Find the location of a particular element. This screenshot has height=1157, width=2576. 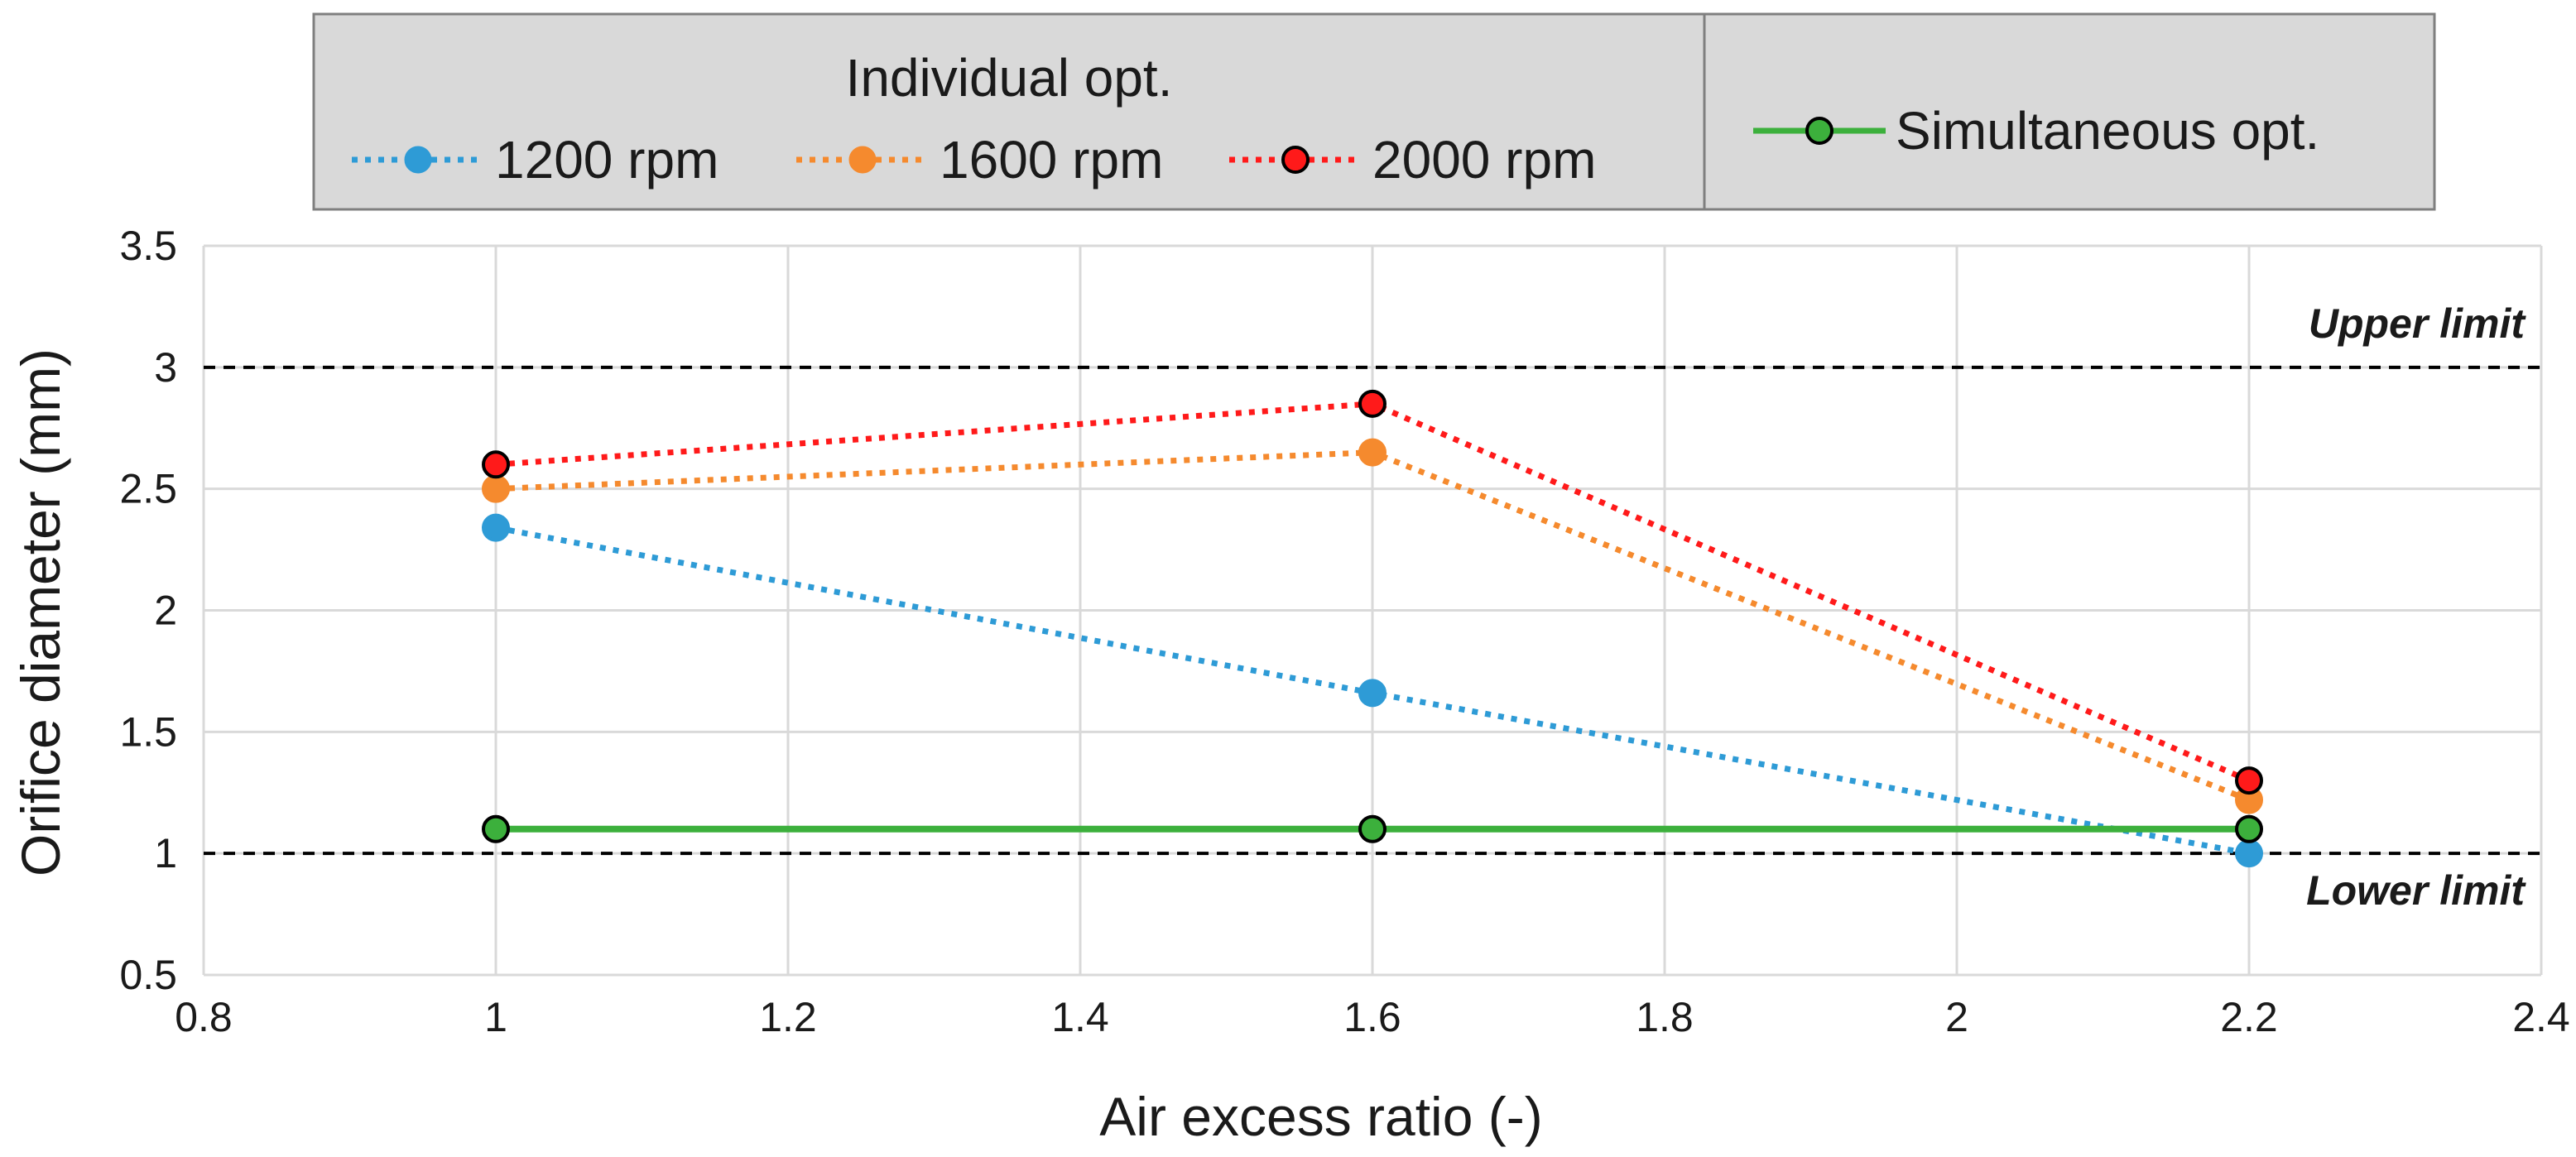

y-tick-label-2: 2 is located at coordinates (165, 611).